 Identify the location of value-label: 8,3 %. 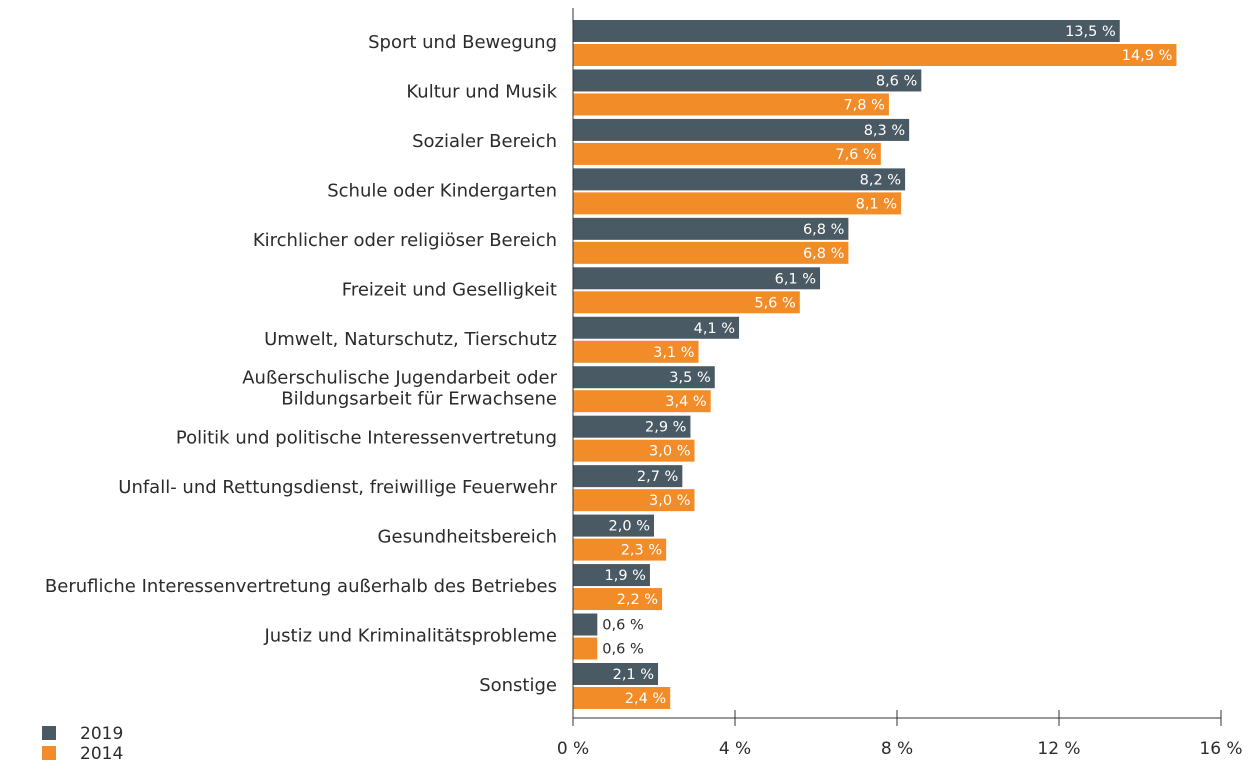
(884, 131).